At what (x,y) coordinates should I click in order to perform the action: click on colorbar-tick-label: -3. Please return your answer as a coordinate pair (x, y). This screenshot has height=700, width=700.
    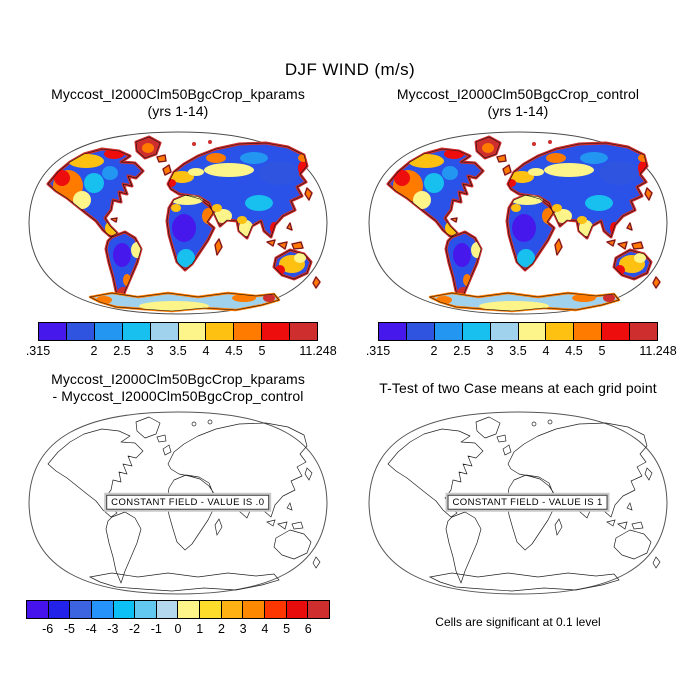
    Looking at the image, I should click on (113, 629).